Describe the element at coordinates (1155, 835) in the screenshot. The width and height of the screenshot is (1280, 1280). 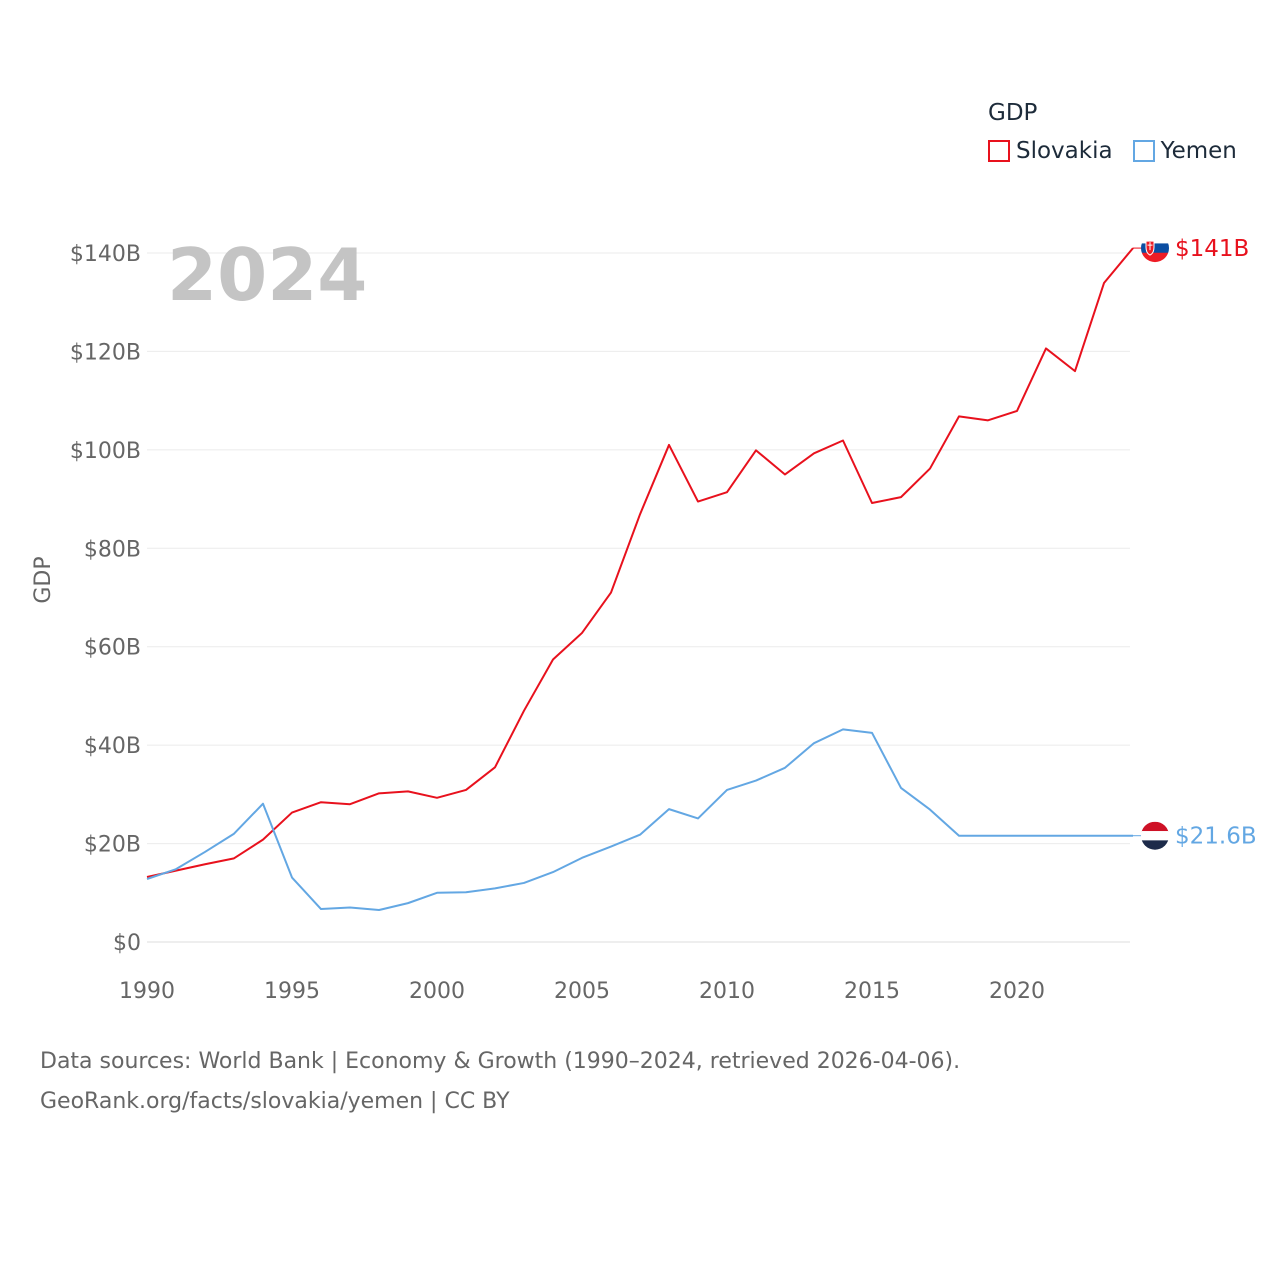
I see `flag-icon-yemen` at that location.